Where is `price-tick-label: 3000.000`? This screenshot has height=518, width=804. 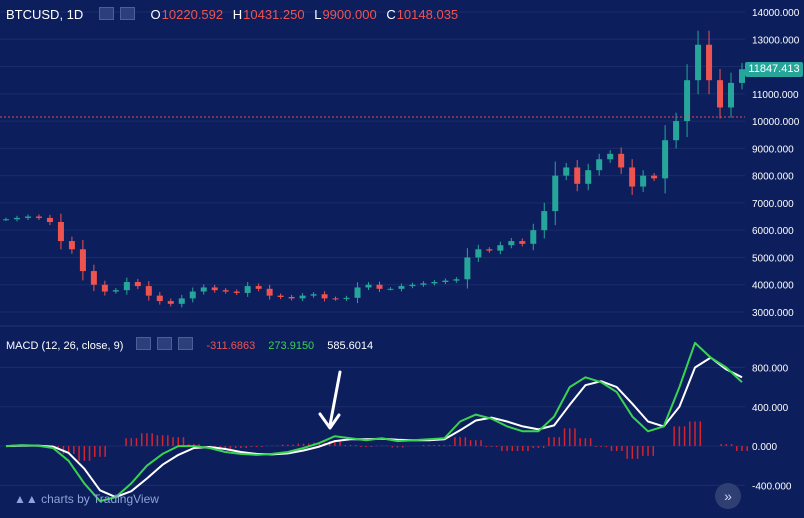 price-tick-label: 3000.000 is located at coordinates (773, 313).